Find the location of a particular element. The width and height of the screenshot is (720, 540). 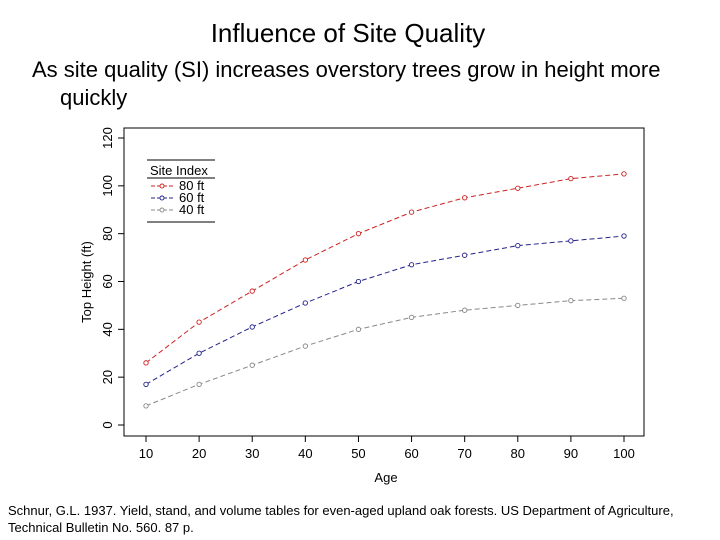

legend-label: 60 ft is located at coordinates (192, 197).